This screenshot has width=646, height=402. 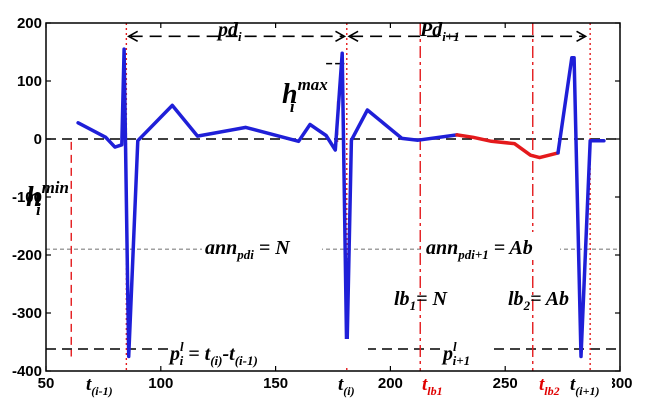 I want to click on pi1l-label: pl i+1, so click(x=467, y=353).